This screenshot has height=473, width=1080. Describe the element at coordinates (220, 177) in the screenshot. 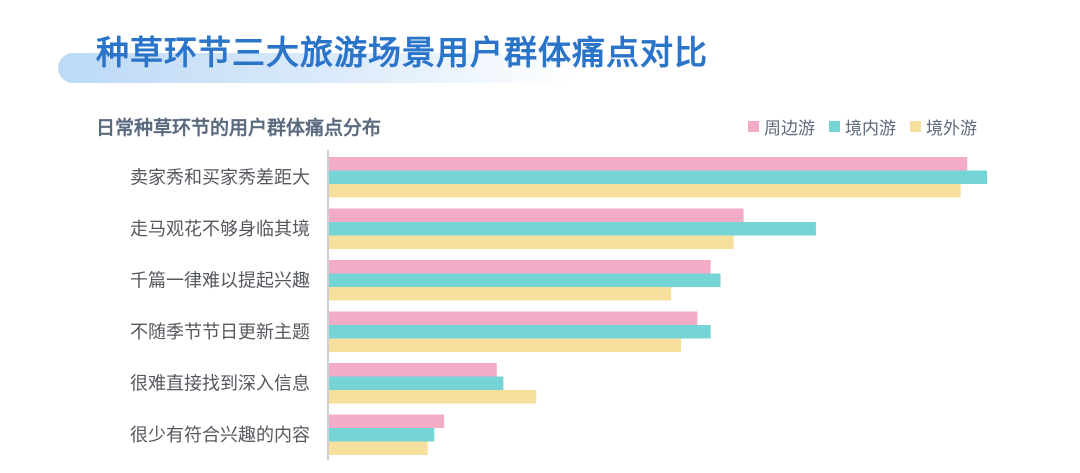

I see `category-label: 卖家秀和买家秀差距大` at that location.